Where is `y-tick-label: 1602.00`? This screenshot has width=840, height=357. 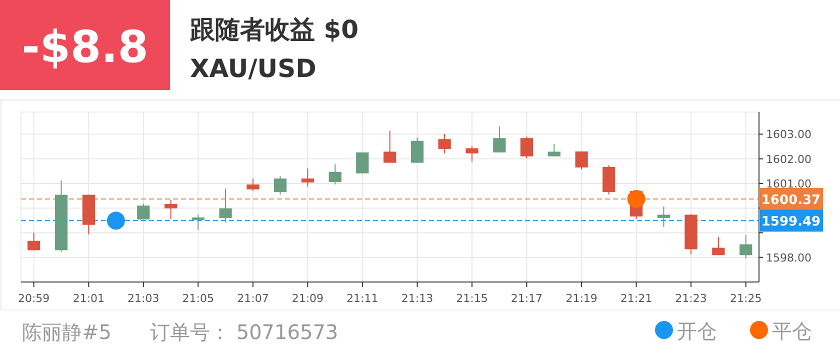
y-tick-label: 1602.00 is located at coordinates (789, 159).